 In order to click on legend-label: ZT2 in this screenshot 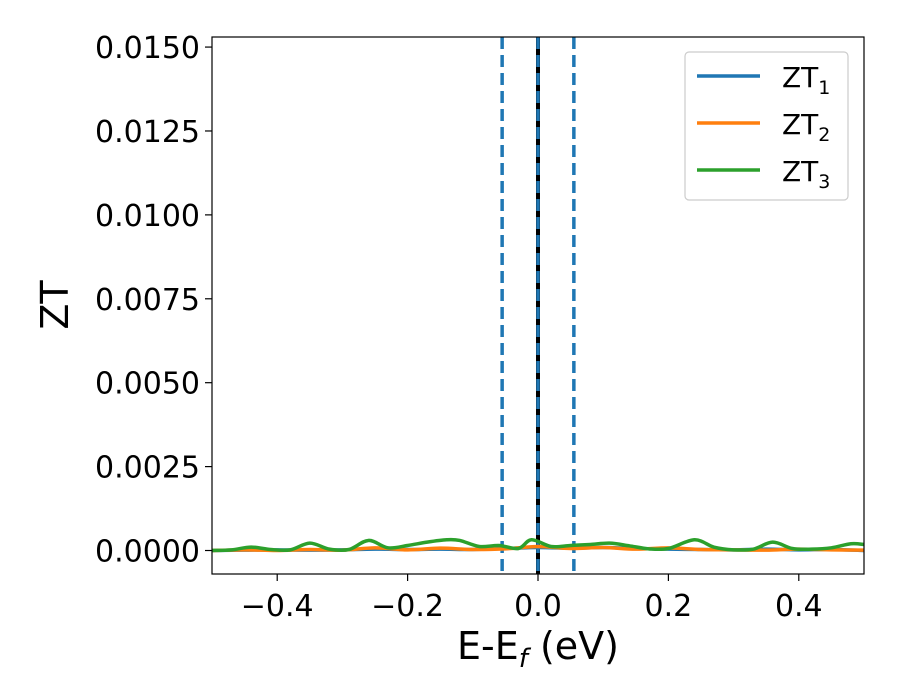, I will do `click(806, 127)`.